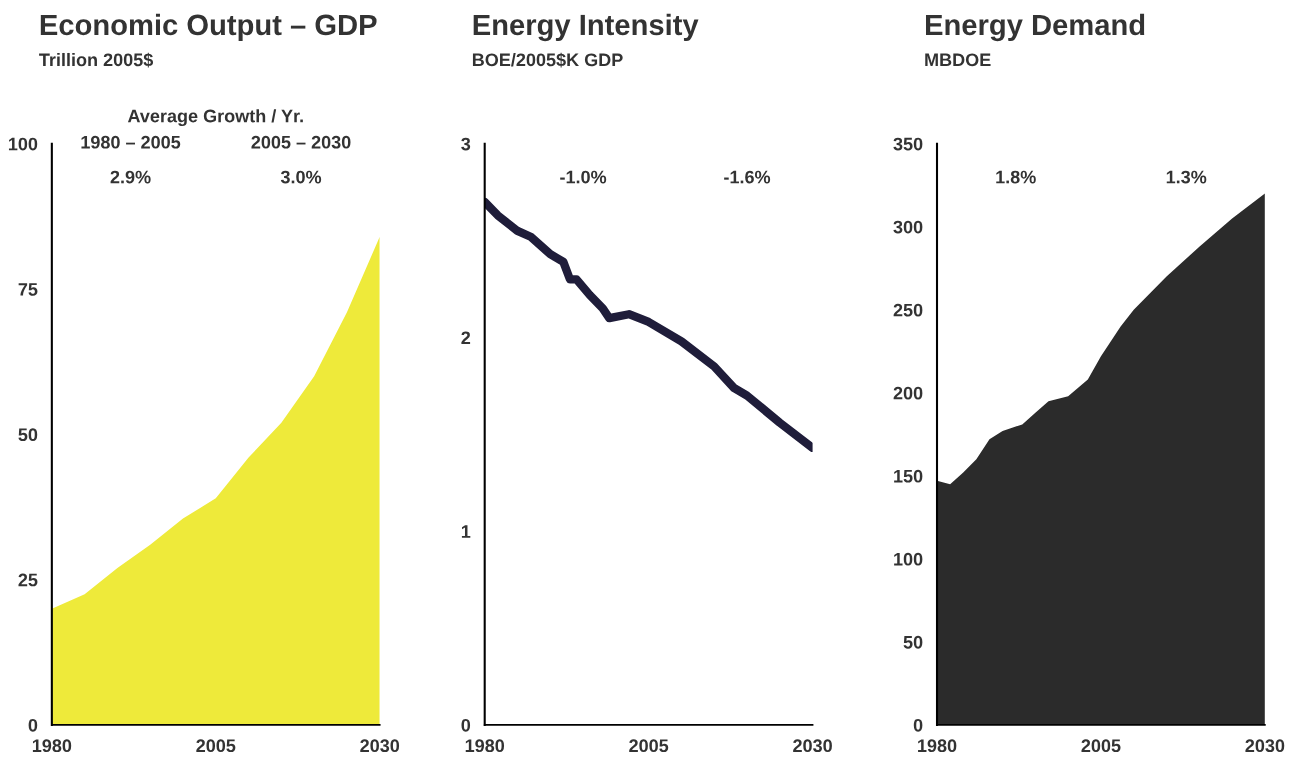  I want to click on chart-subtitle: MBDOE, so click(958, 60).